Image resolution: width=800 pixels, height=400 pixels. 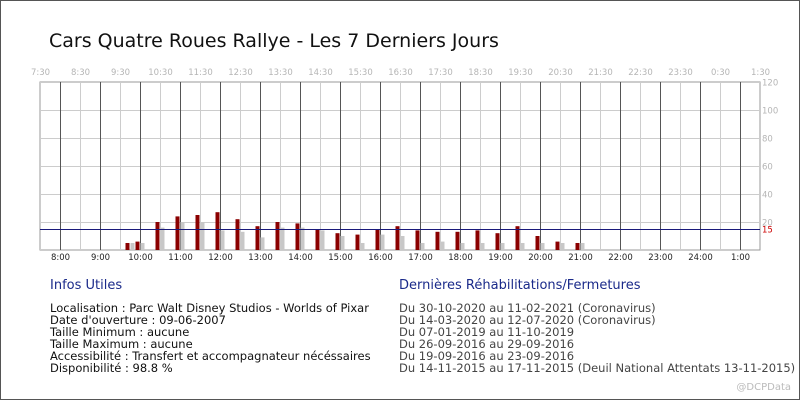 What do you see at coordinates (680, 73) in the screenshot?
I see `x-tick-top-label: 23:30` at bounding box center [680, 73].